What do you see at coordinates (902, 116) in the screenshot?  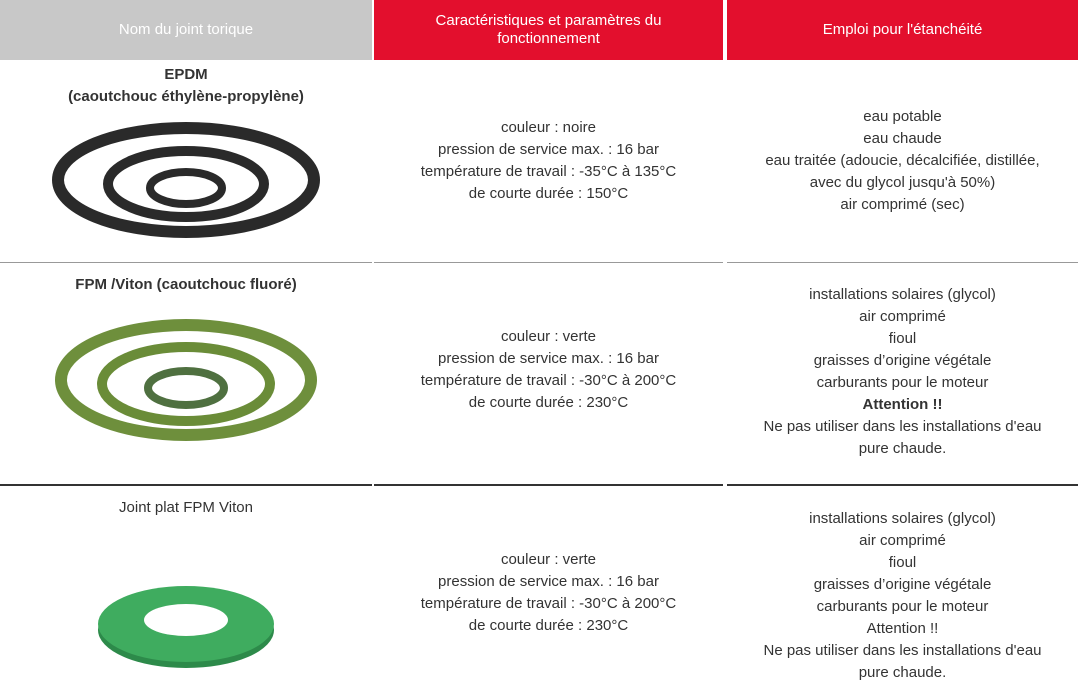 I see `text-line: eau potable` at bounding box center [902, 116].